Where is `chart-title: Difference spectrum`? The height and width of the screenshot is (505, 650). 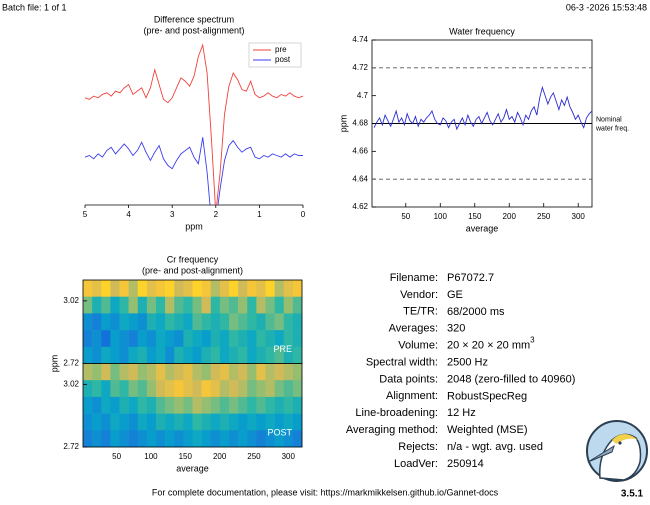
chart-title: Difference spectrum is located at coordinates (194, 19).